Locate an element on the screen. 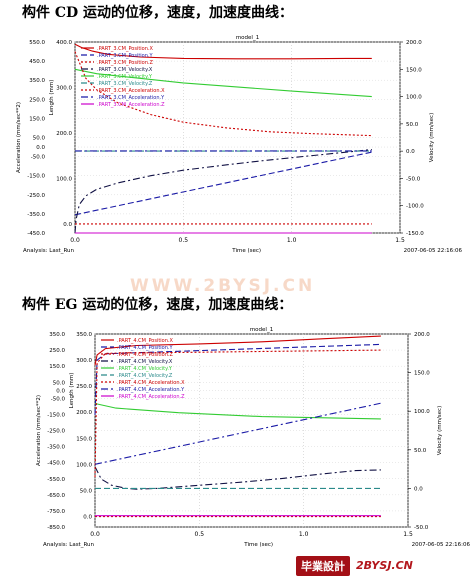  accel-tick-label: -350.0 is located at coordinates (36, 215).